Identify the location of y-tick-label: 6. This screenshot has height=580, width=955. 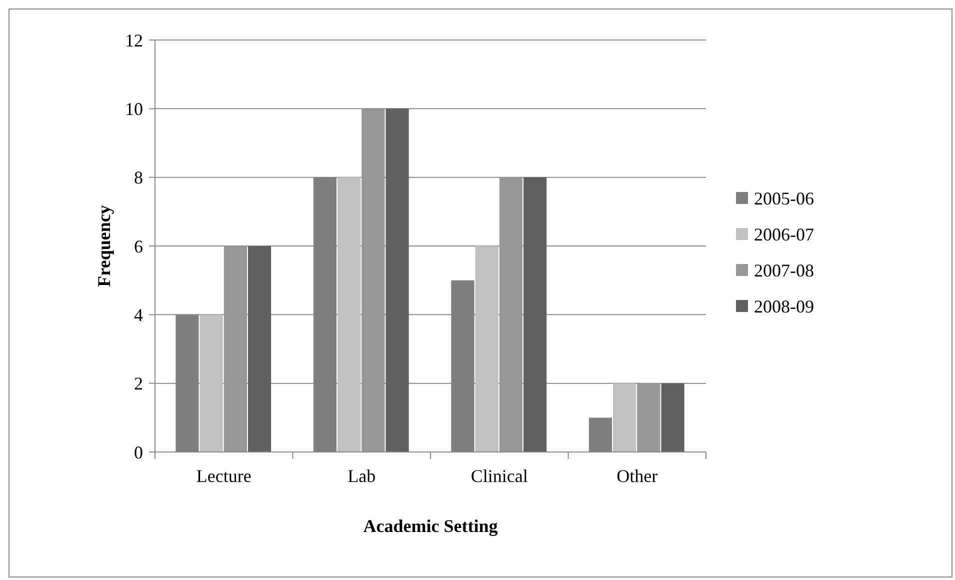
(138, 246).